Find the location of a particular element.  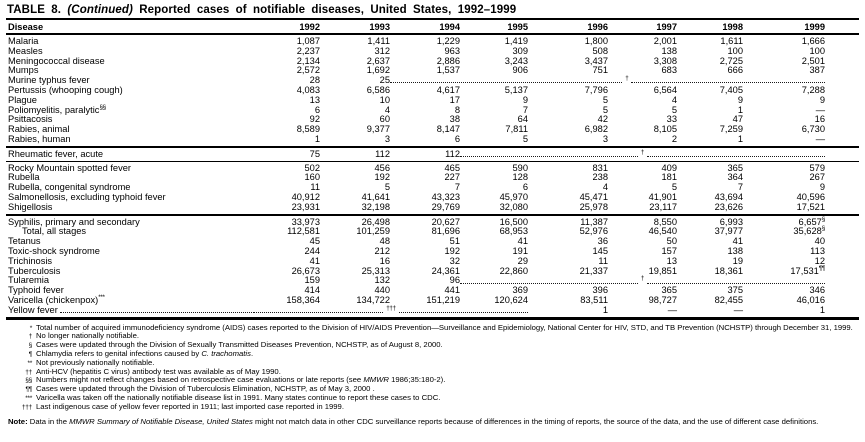

value-cell: 1,087 is located at coordinates (308, 41).